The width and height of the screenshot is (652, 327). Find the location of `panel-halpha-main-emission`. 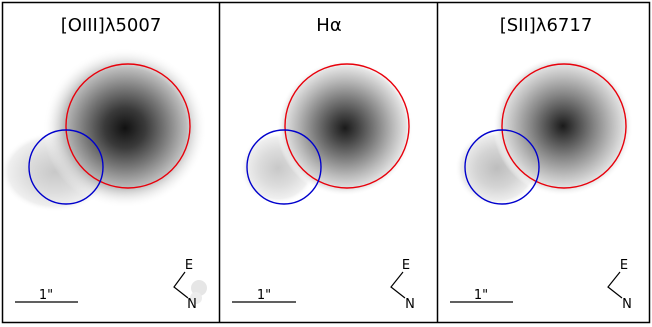

panel-halpha-main-emission is located at coordinates (345, 128).